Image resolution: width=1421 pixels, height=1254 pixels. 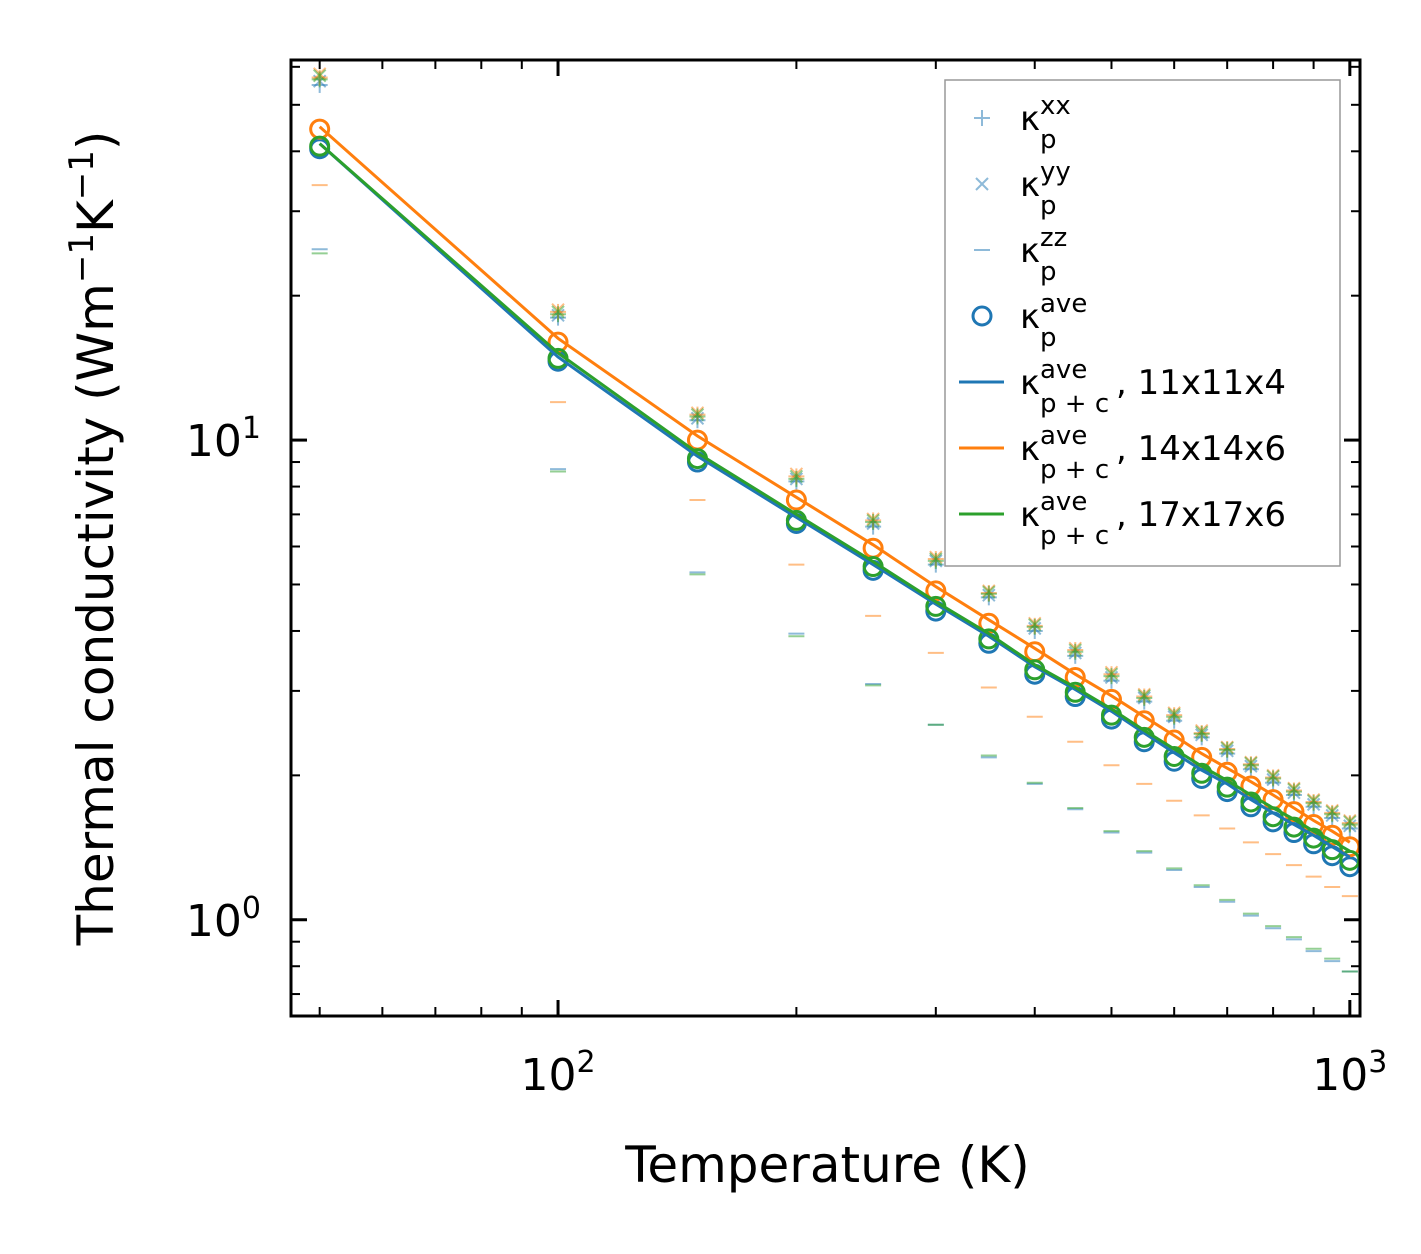 I want to click on legend-sup: xx, so click(x=1055, y=106).